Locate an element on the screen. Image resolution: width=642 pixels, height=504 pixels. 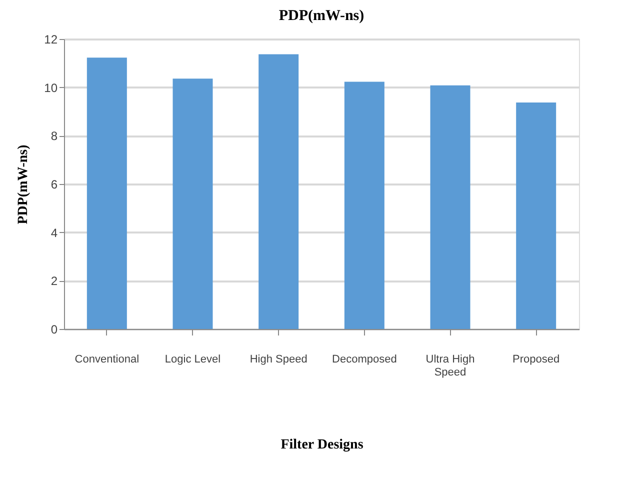
x-tick-label: Proposed is located at coordinates (536, 360).